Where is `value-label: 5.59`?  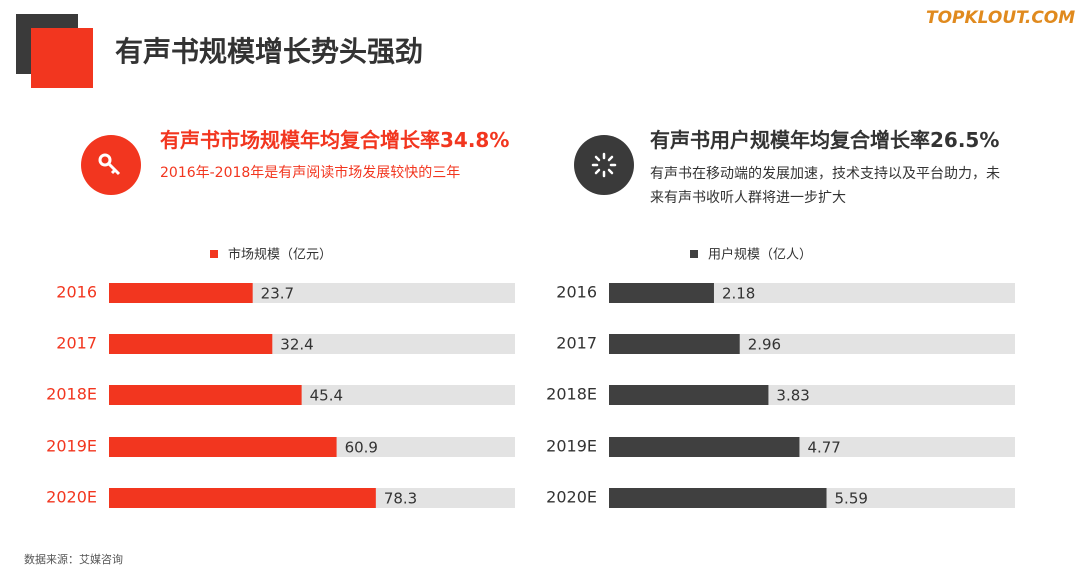
value-label: 5.59 is located at coordinates (851, 499).